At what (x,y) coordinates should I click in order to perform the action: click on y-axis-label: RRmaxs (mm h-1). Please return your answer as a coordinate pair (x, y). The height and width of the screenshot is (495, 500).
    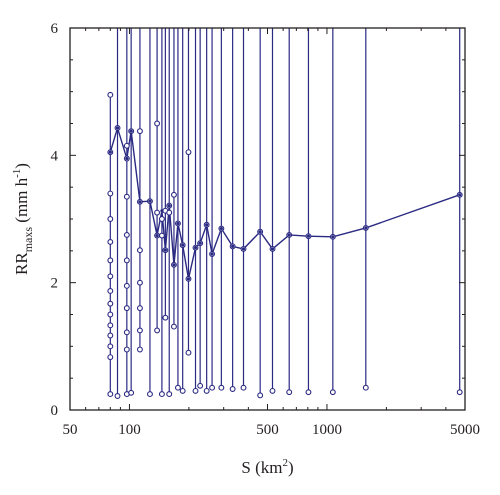
    Looking at the image, I should click on (23, 219).